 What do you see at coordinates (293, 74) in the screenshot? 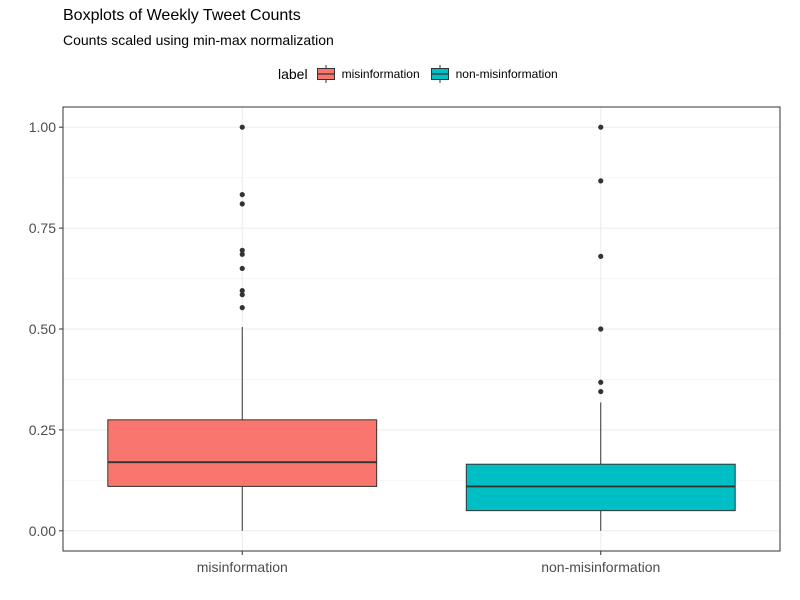
I see `legend-title: label` at bounding box center [293, 74].